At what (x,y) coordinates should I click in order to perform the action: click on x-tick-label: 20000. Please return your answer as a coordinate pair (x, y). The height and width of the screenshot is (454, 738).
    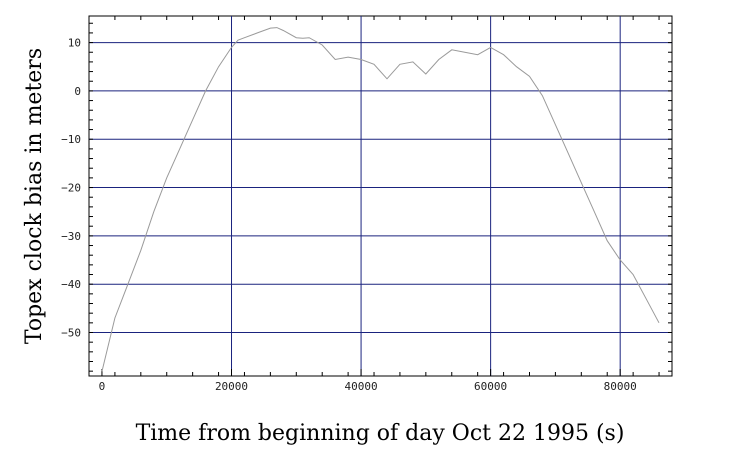
    Looking at the image, I should click on (231, 386).